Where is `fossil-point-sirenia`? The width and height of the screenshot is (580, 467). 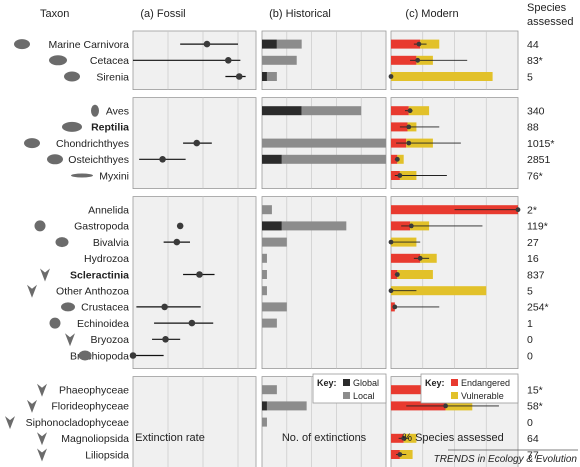
fossil-point-sirenia is located at coordinates (239, 76).